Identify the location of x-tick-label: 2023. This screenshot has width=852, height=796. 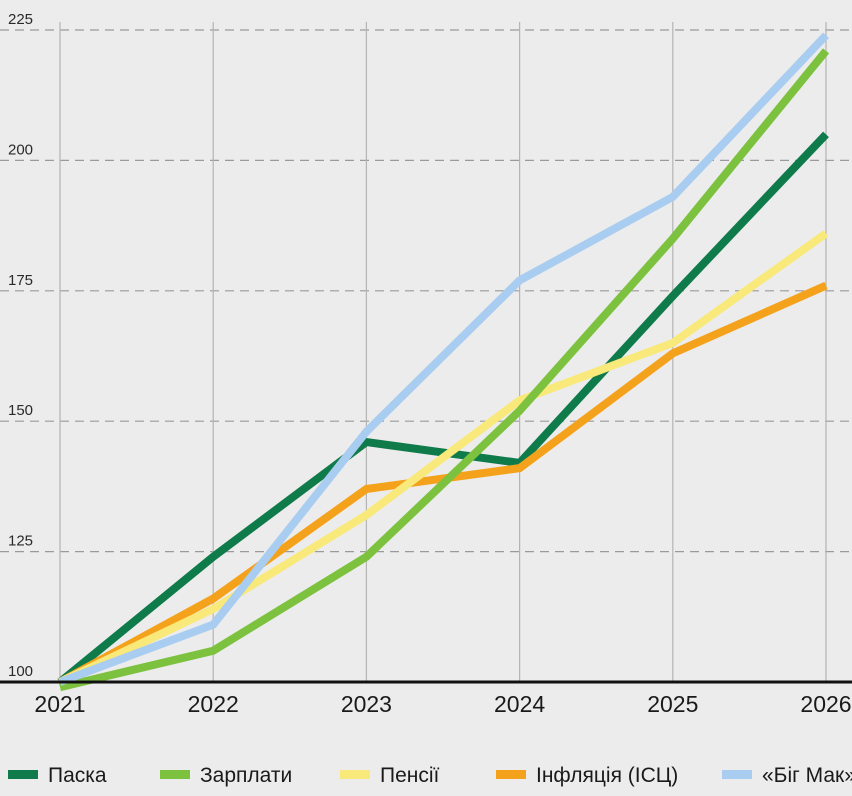
(366, 704).